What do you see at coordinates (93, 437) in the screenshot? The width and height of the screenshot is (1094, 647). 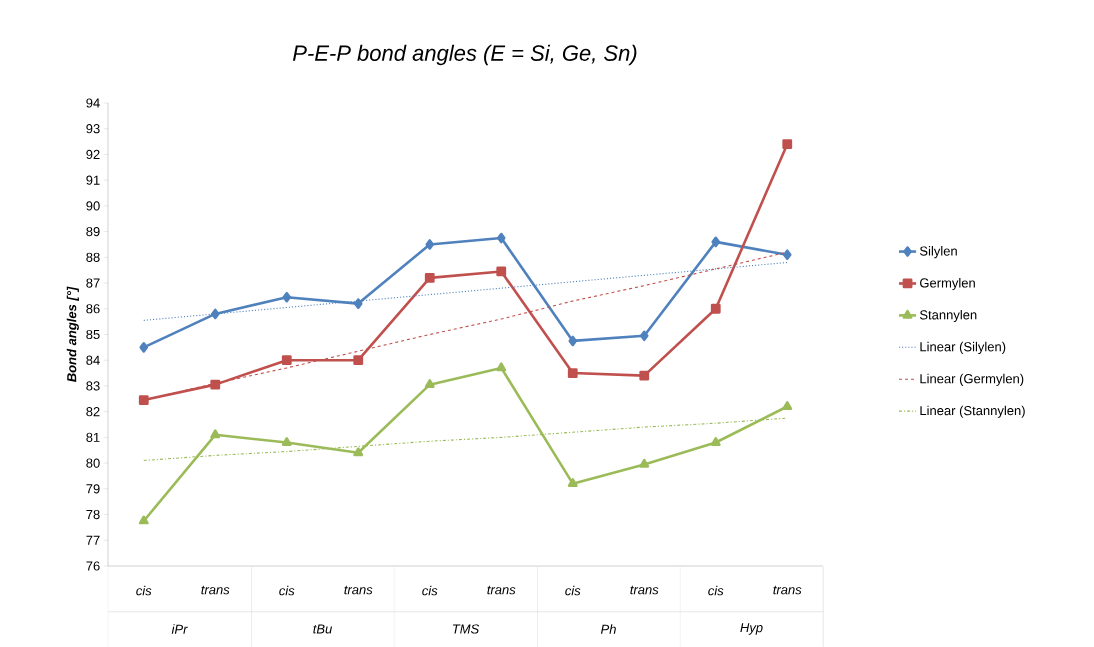 I see `y-tick-label: 81` at bounding box center [93, 437].